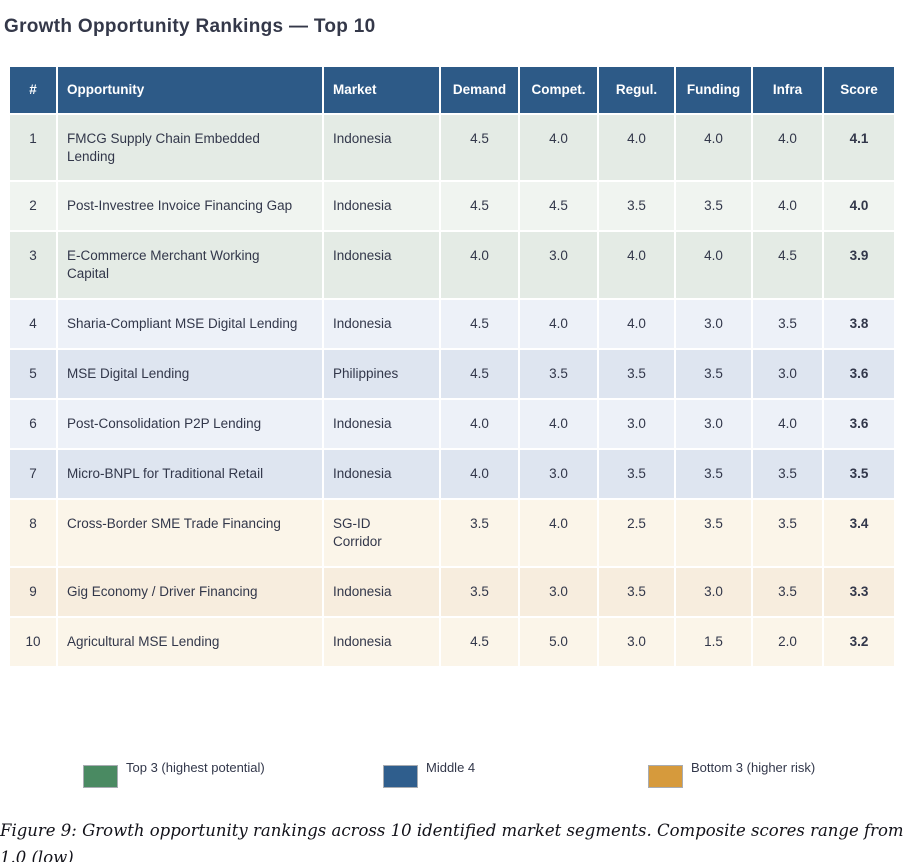  I want to click on compet-cell: 5.0, so click(558, 641).